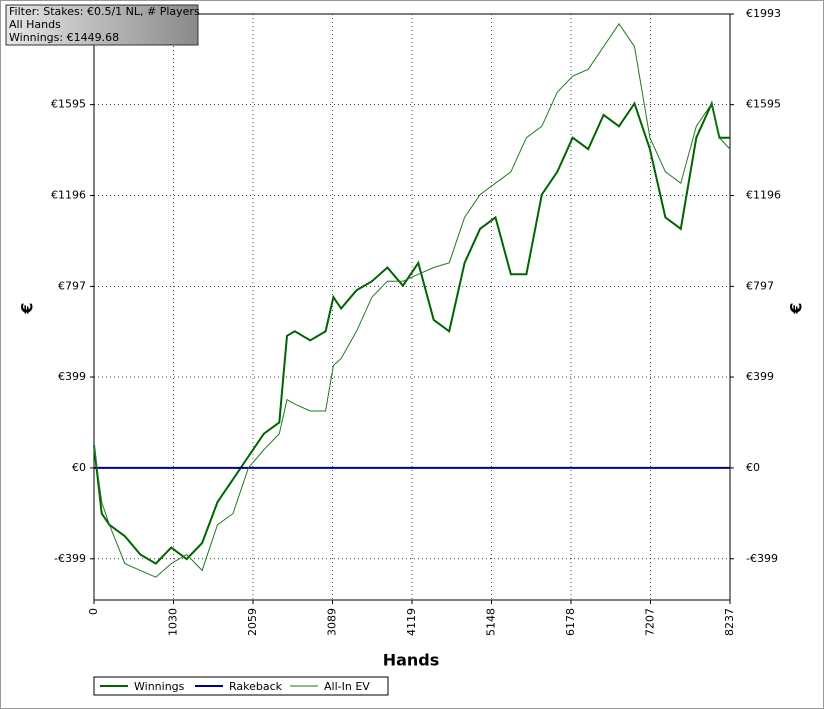  Describe the element at coordinates (68, 104) in the screenshot. I see `y-tick-label: €1595` at that location.